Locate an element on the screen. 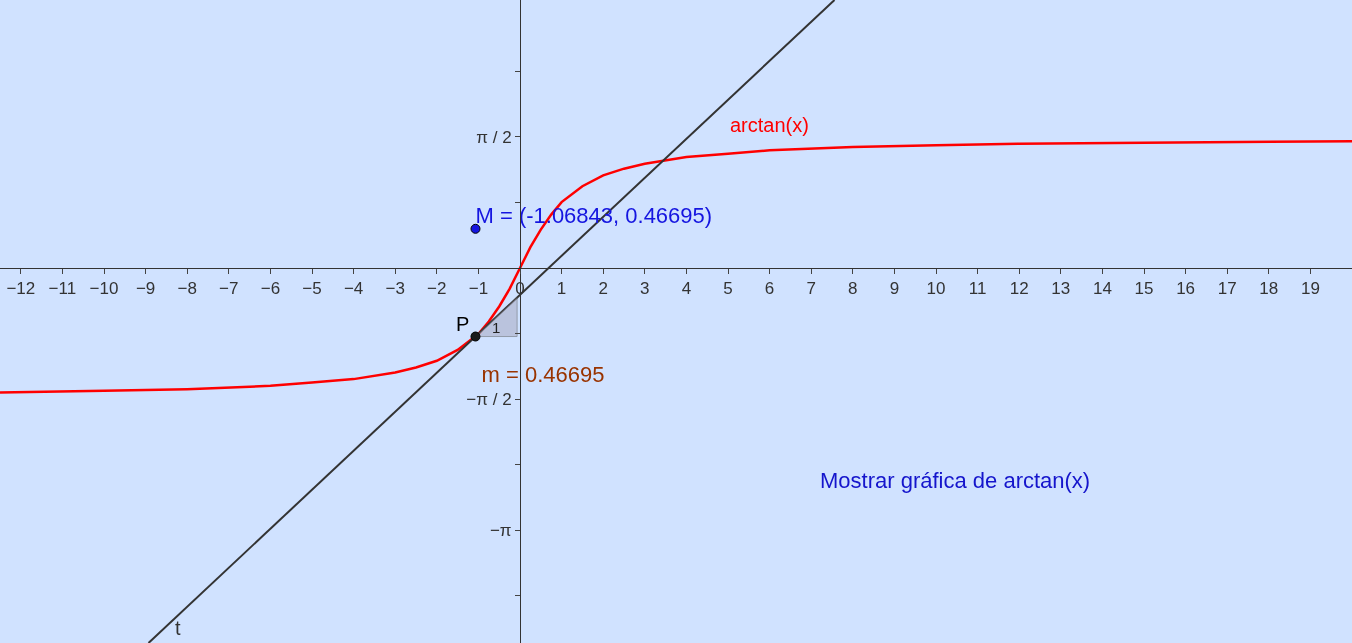  x-tick-label: 2 is located at coordinates (603, 289).